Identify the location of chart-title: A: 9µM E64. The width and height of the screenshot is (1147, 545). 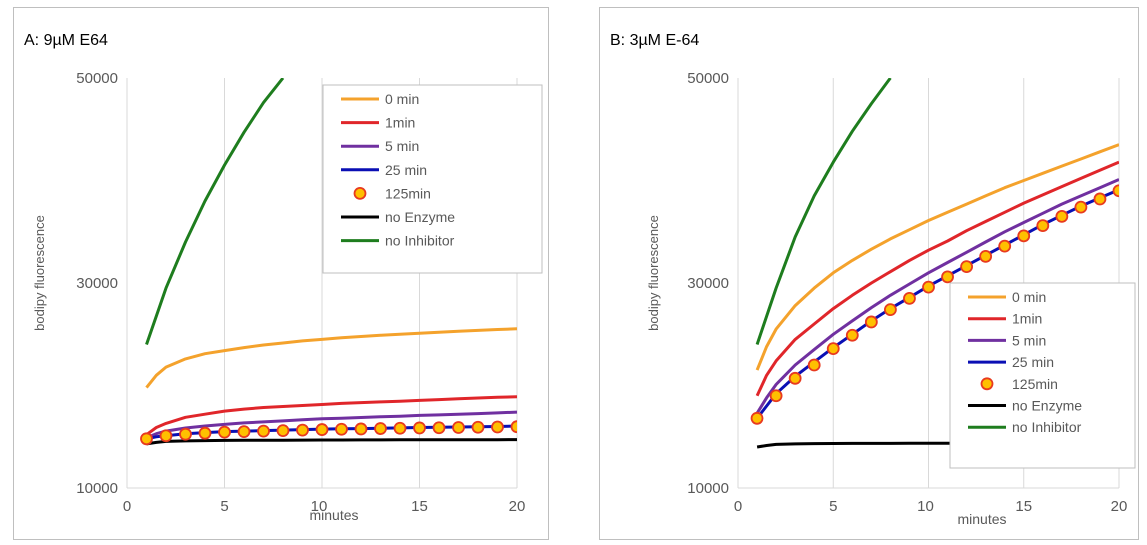
(66, 40).